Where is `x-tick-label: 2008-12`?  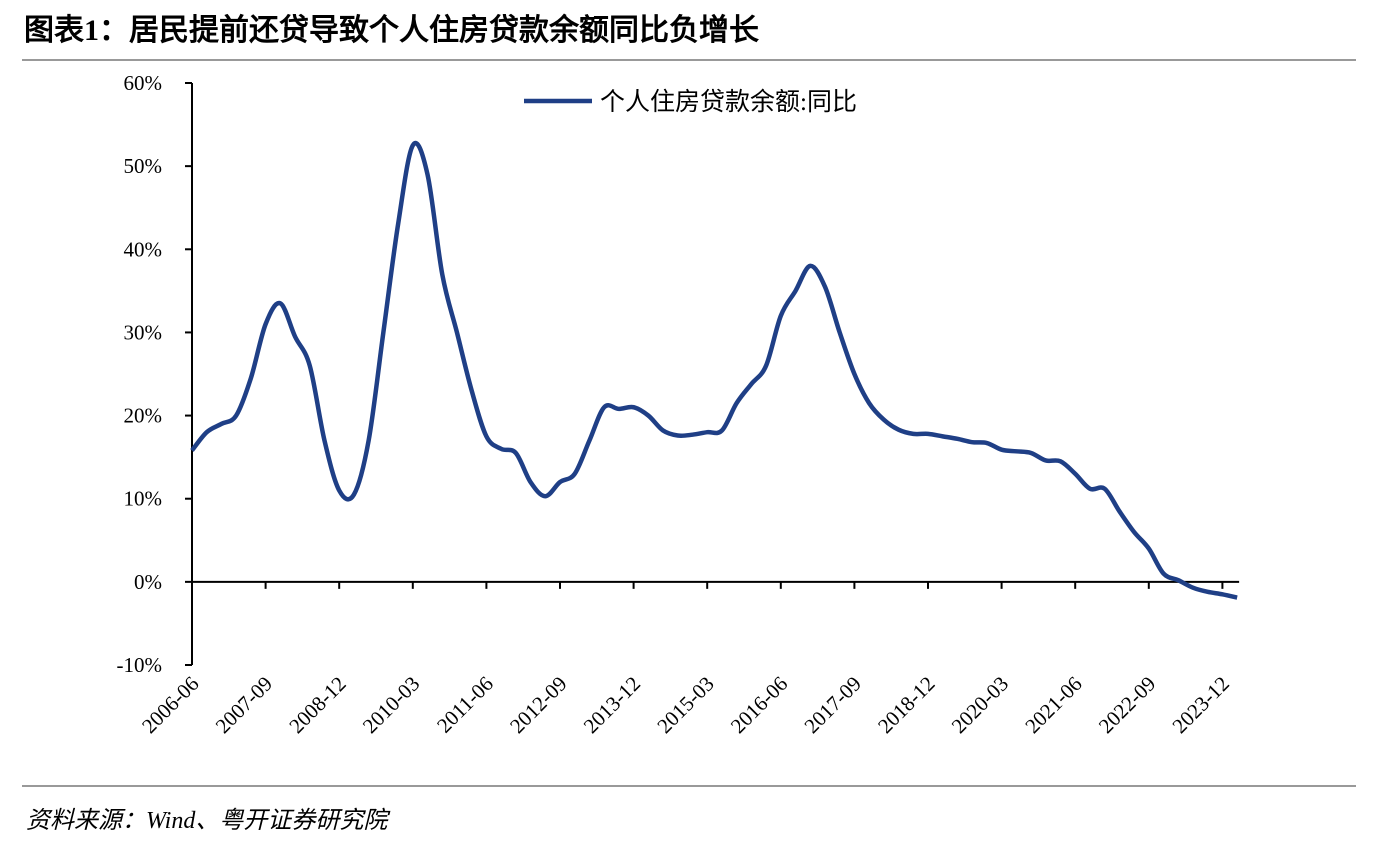 x-tick-label: 2008-12 is located at coordinates (317, 705).